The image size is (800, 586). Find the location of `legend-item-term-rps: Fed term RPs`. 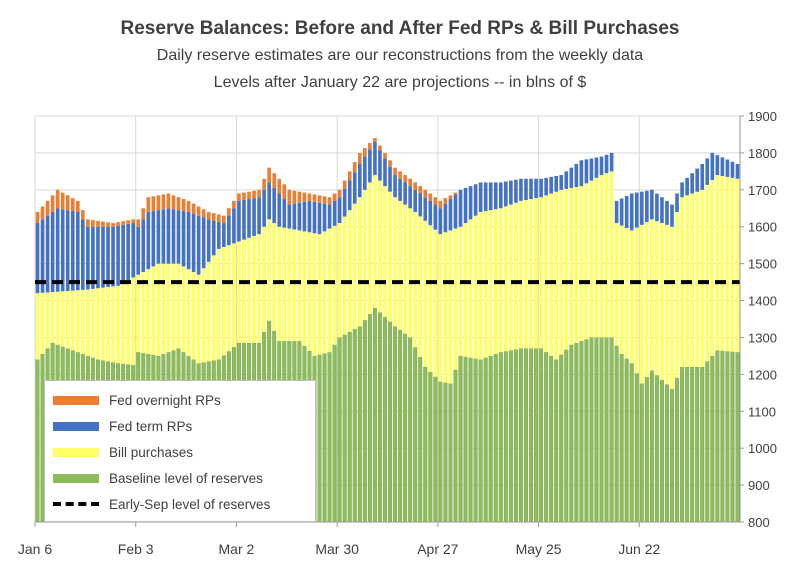

legend-item-term-rps: Fed term RPs is located at coordinates (180, 426).